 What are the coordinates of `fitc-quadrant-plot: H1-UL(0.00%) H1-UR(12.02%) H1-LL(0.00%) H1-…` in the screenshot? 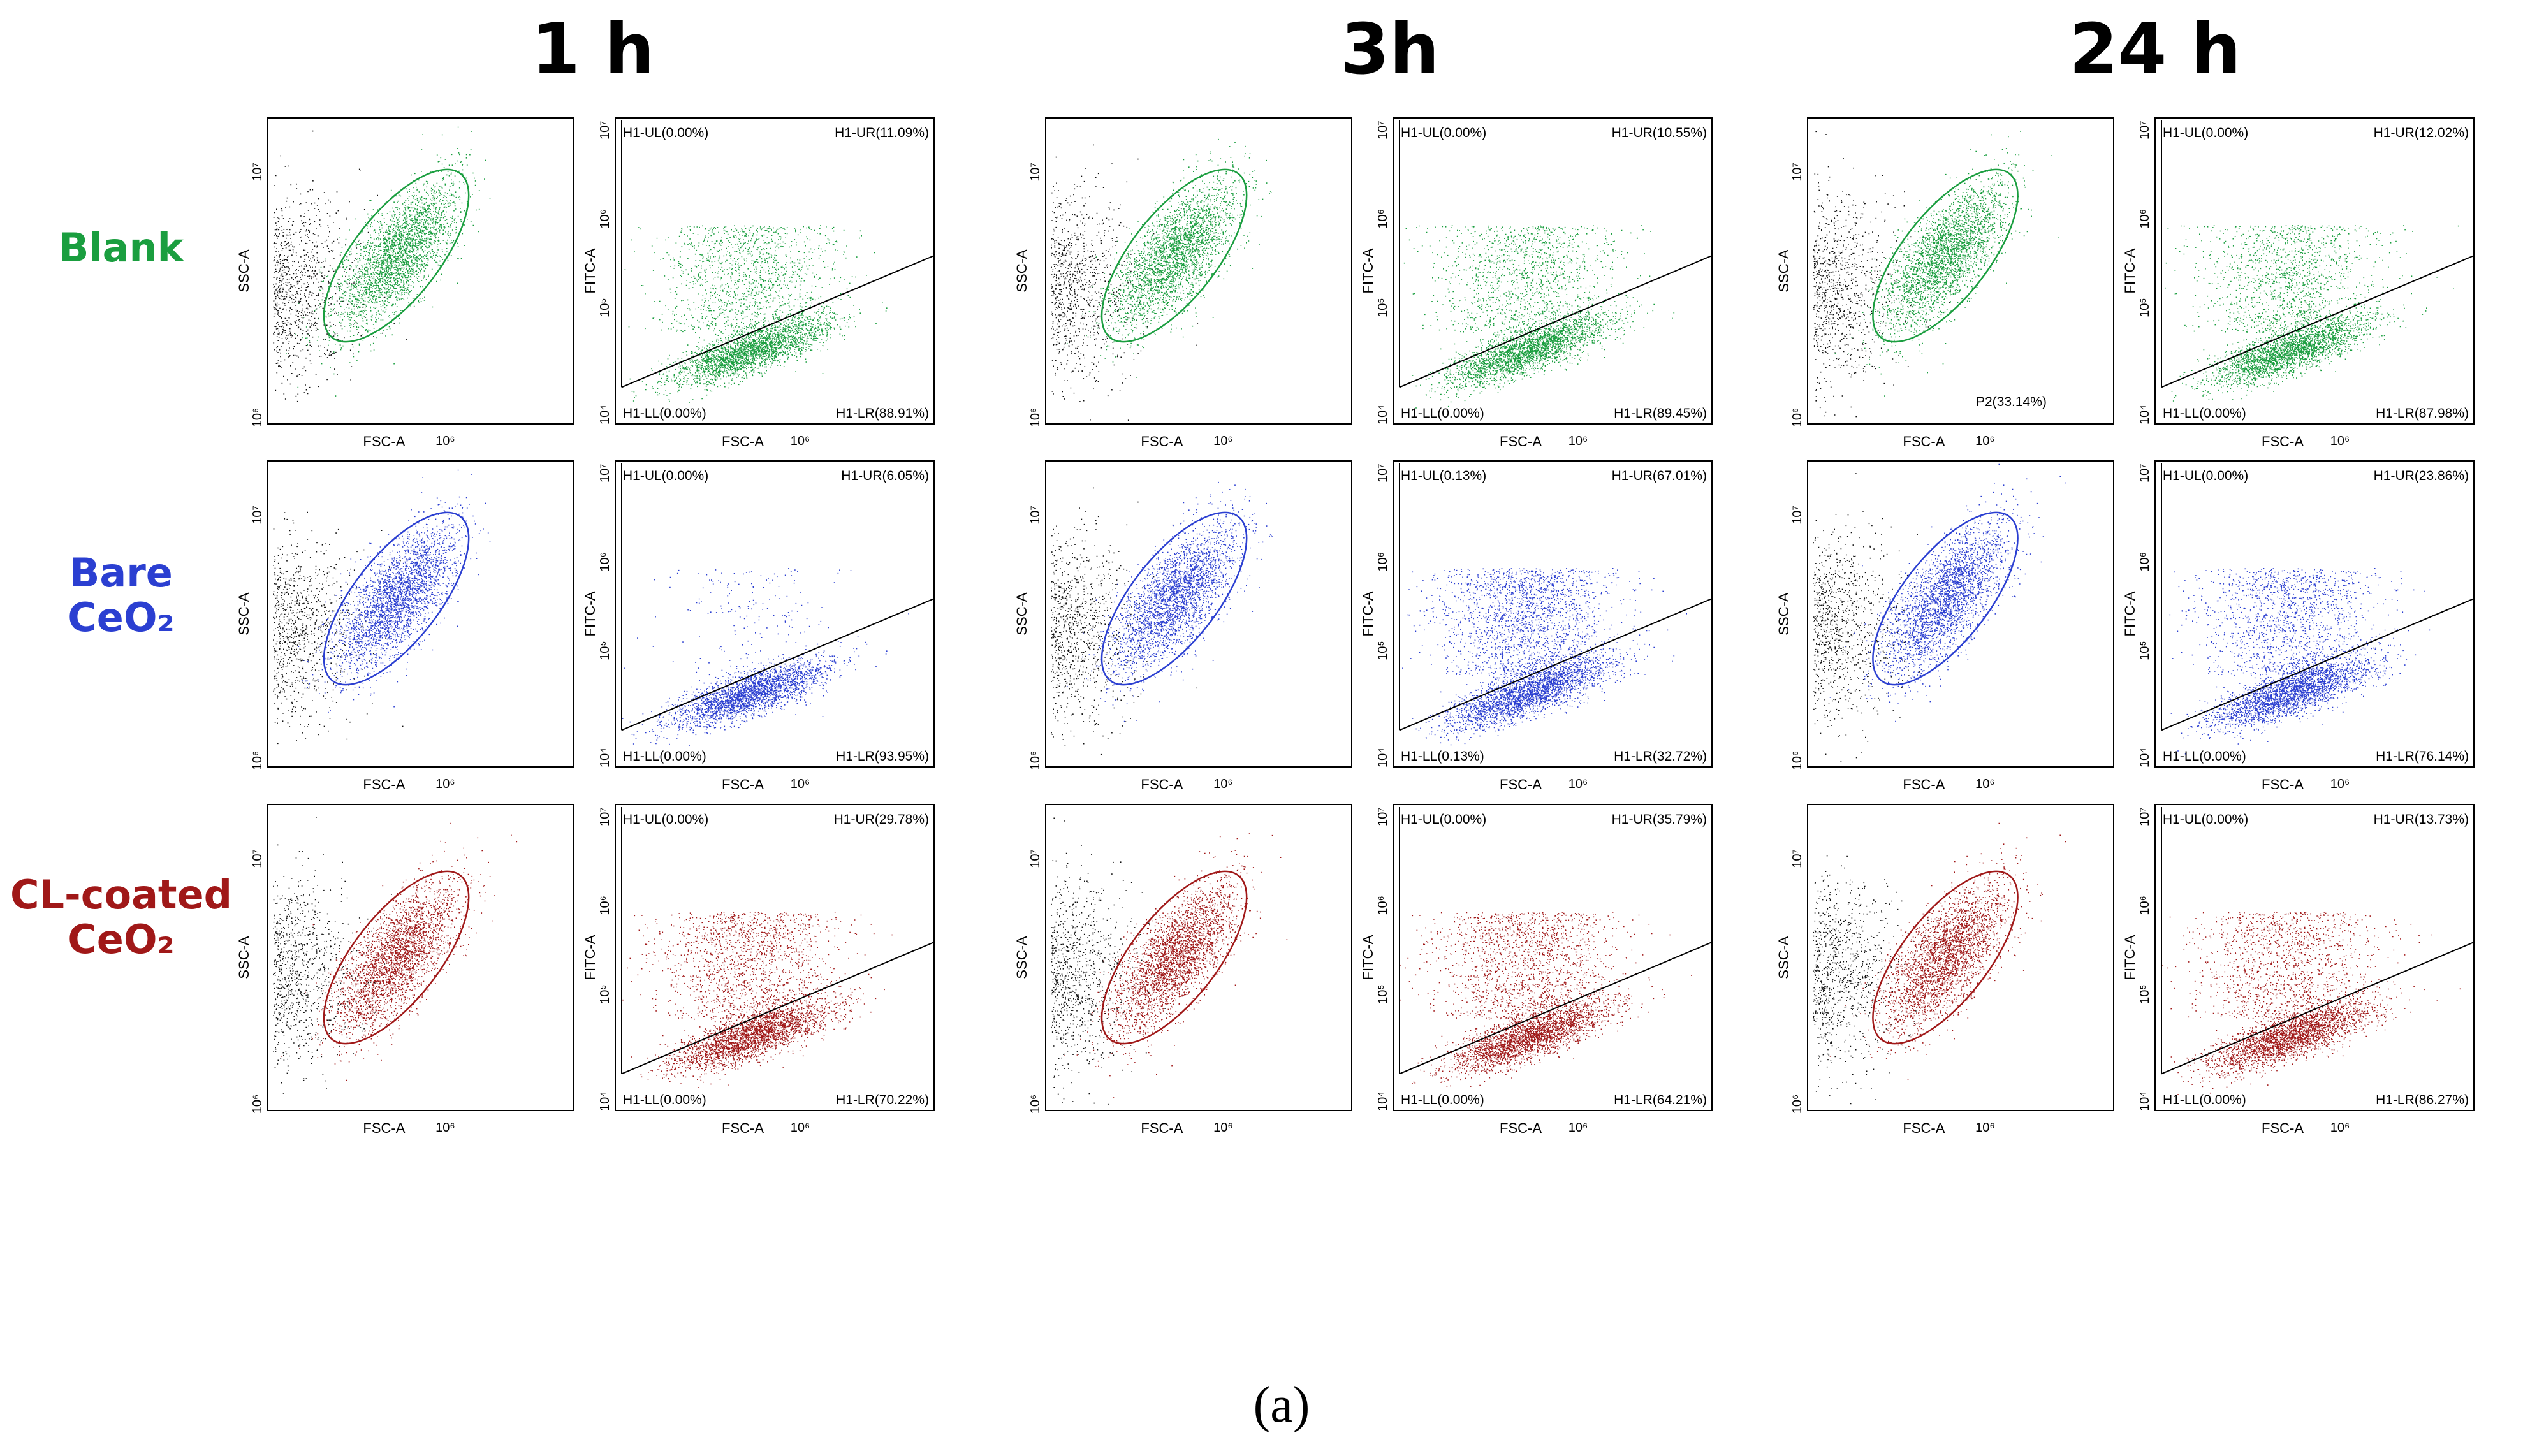 It's located at (2298, 283).